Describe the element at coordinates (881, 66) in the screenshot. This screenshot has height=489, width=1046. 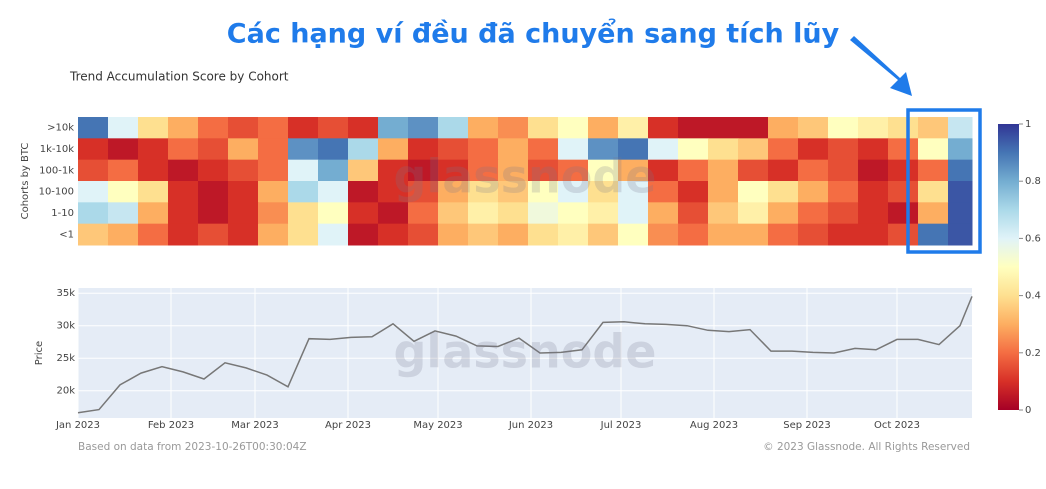
I see `arrow` at that location.